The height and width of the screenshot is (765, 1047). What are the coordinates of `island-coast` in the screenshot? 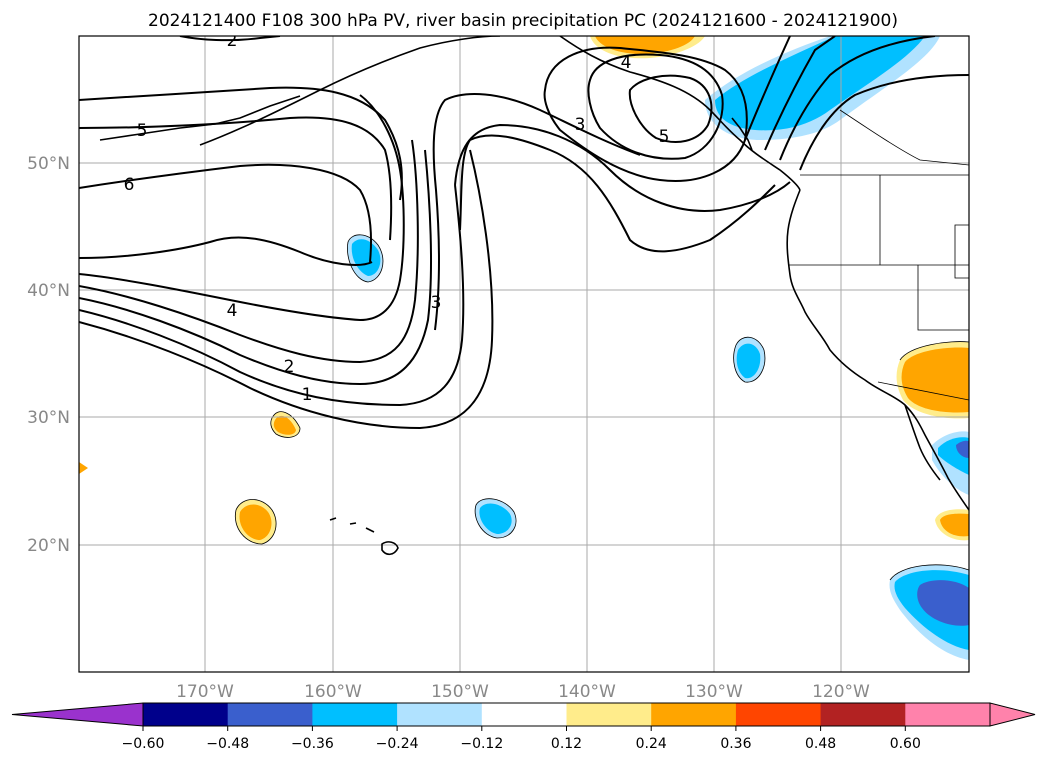 It's located at (742, 134).